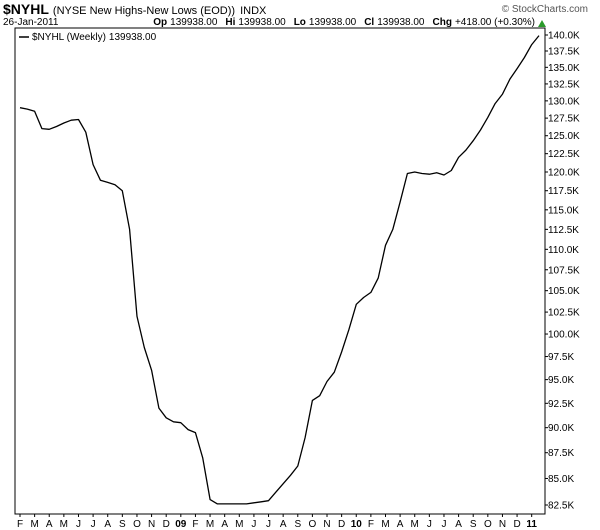  What do you see at coordinates (564, 52) in the screenshot?
I see `y-tick-label: 137.5K` at bounding box center [564, 52].